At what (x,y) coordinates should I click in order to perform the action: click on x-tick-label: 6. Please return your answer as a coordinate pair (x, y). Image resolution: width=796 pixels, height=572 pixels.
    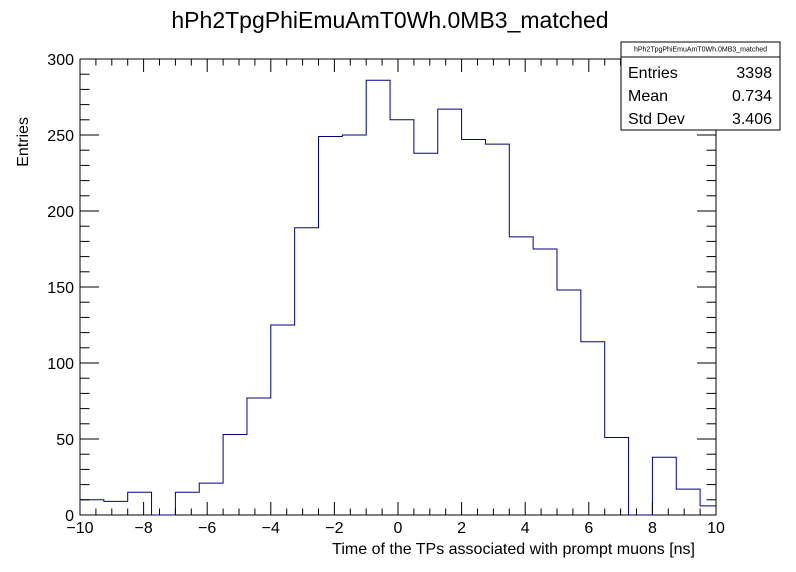
    Looking at the image, I should click on (588, 528).